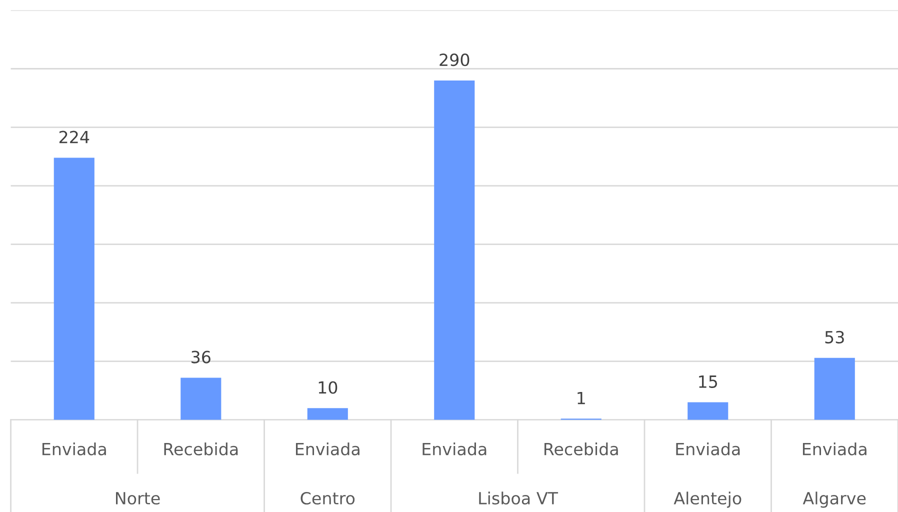 The width and height of the screenshot is (898, 512). I want to click on data-label: 10, so click(328, 387).